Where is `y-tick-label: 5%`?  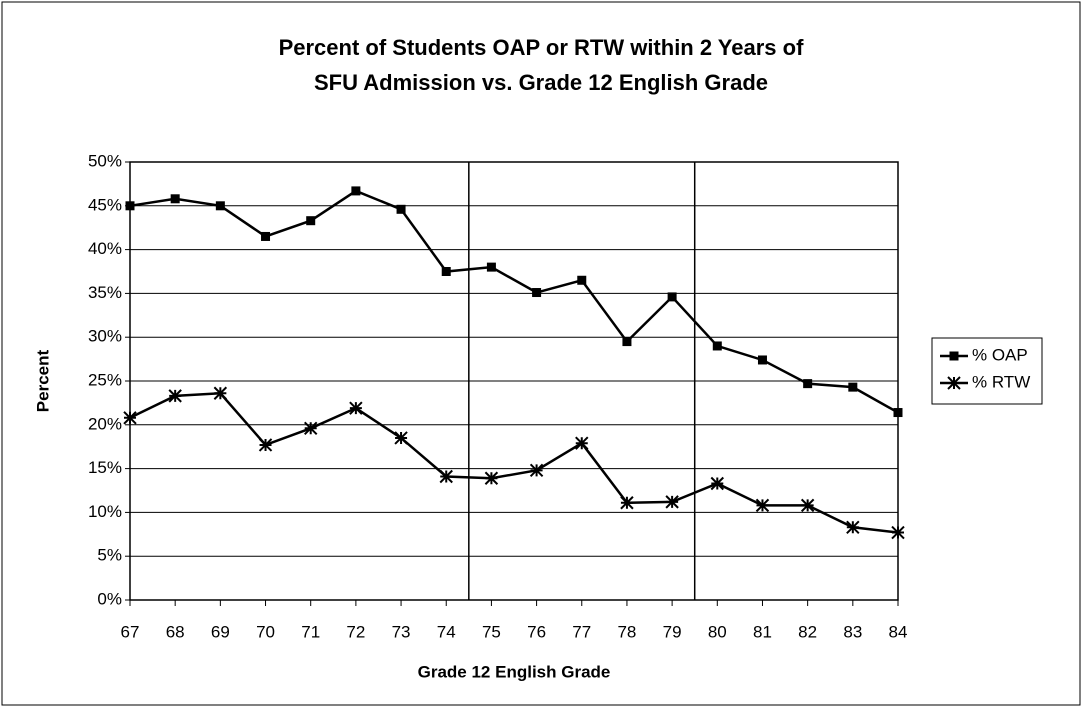 y-tick-label: 5% is located at coordinates (109, 555).